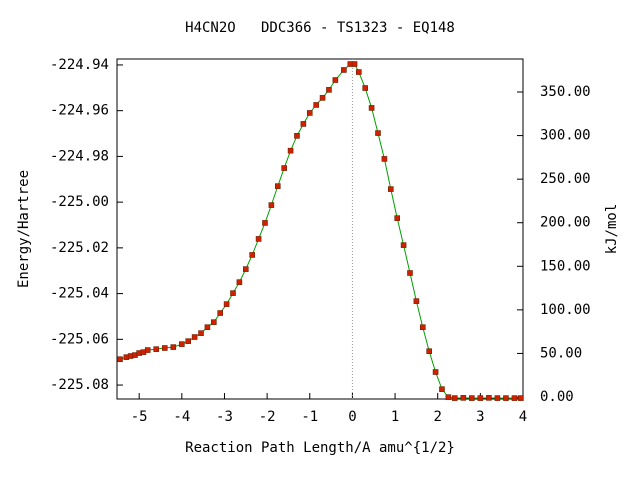 The image size is (640, 480). What do you see at coordinates (79, 202) in the screenshot?
I see `y-tick-label: -225.00` at bounding box center [79, 202].